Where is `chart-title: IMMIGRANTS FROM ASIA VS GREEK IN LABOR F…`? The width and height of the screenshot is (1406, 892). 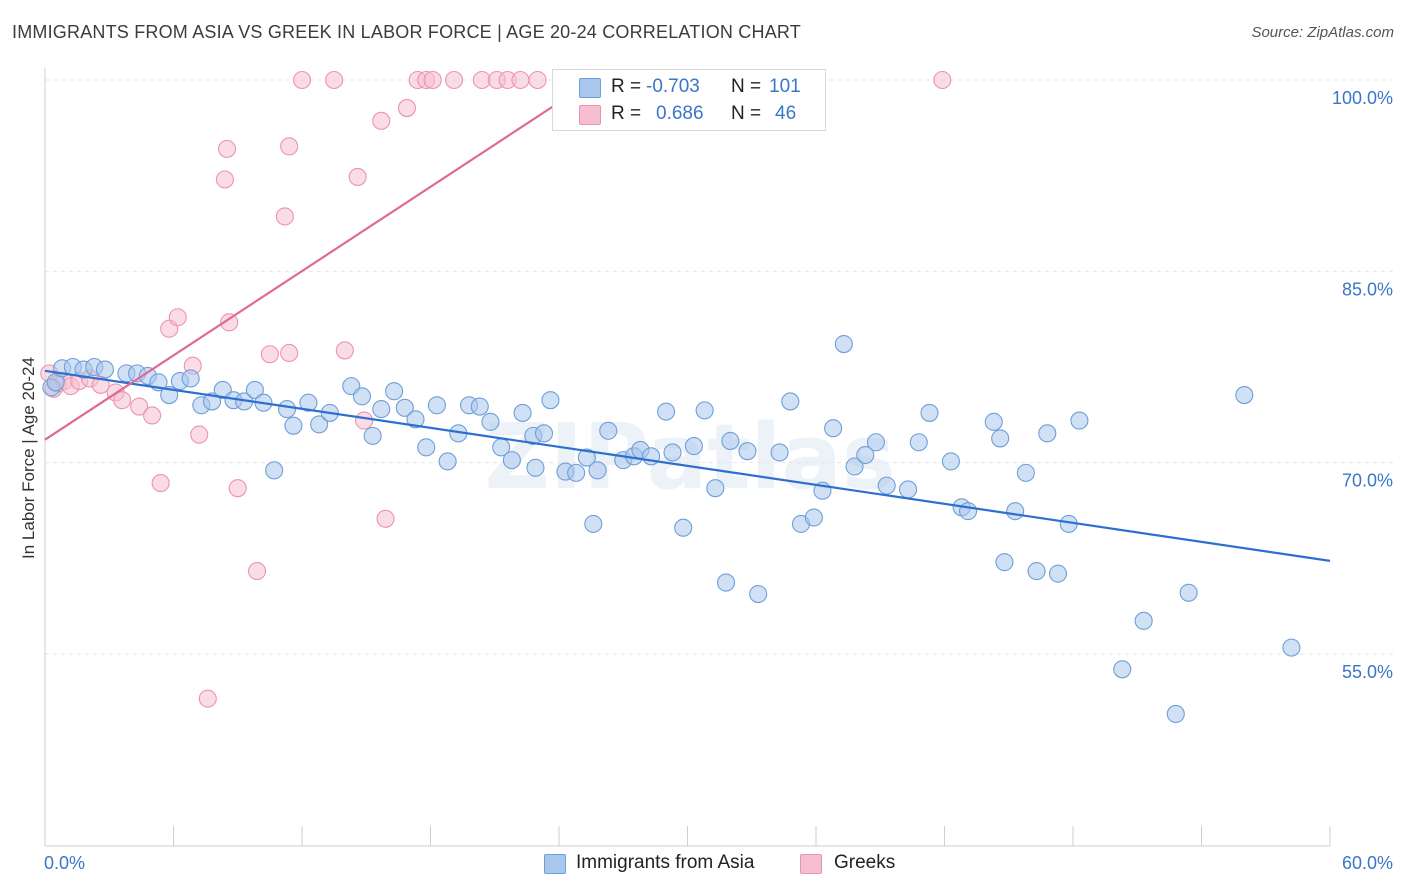 chart-title: IMMIGRANTS FROM ASIA VS GREEK IN LABOR F… is located at coordinates (406, 32).